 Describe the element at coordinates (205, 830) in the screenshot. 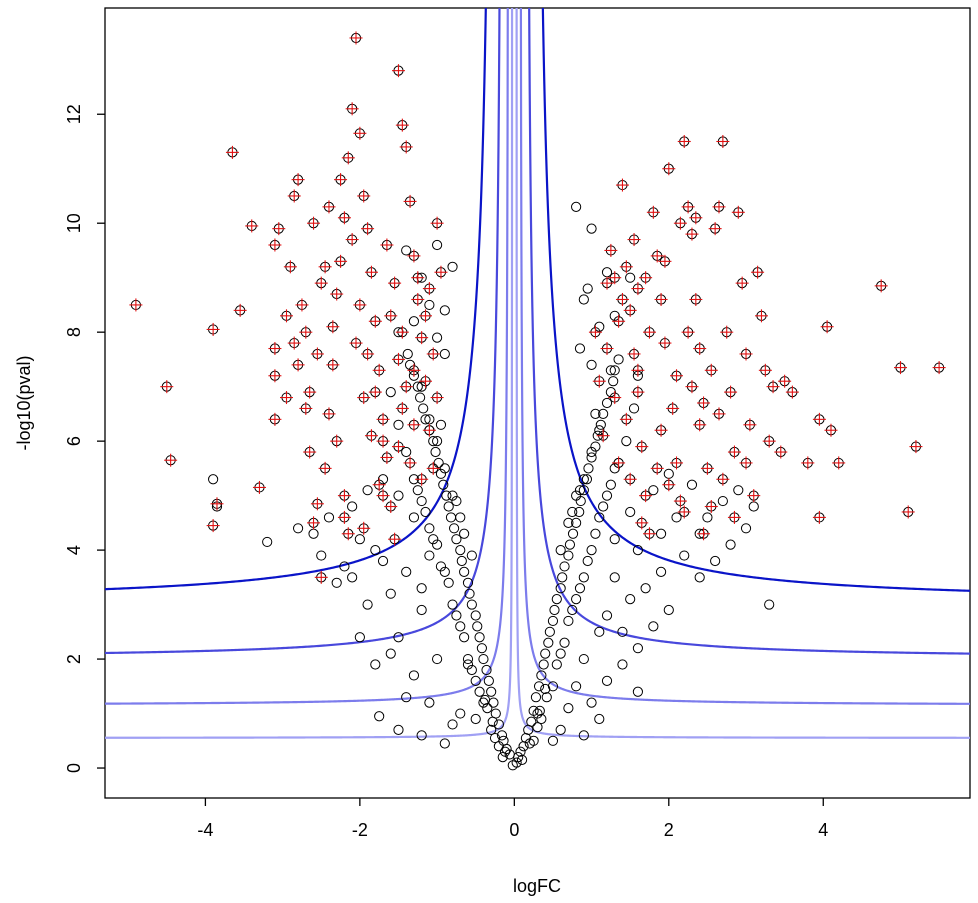

I see `x-tick-label: -4` at that location.